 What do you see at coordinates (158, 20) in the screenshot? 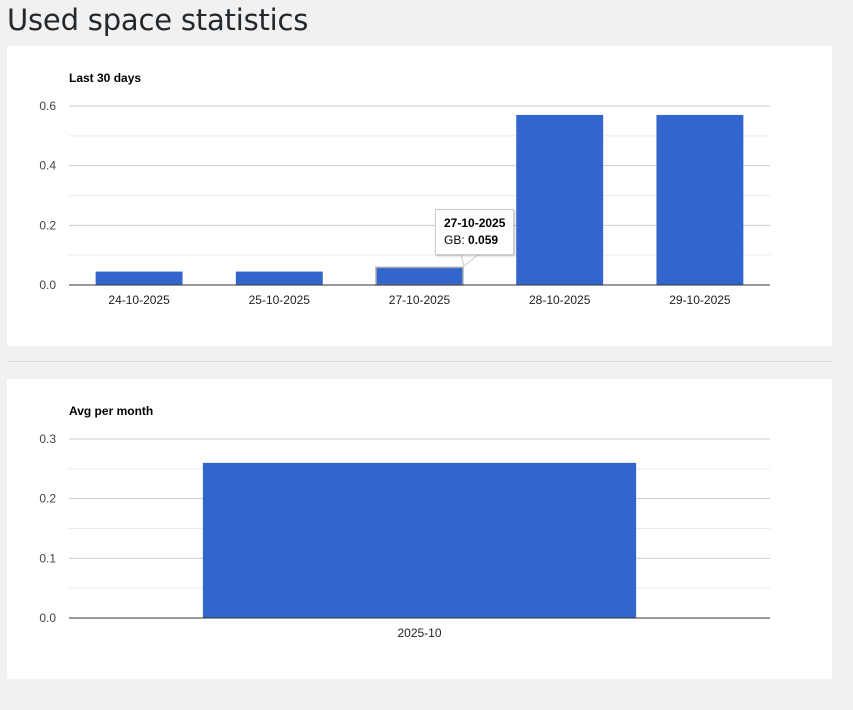
I see `page-title: Used space statistics` at bounding box center [158, 20].